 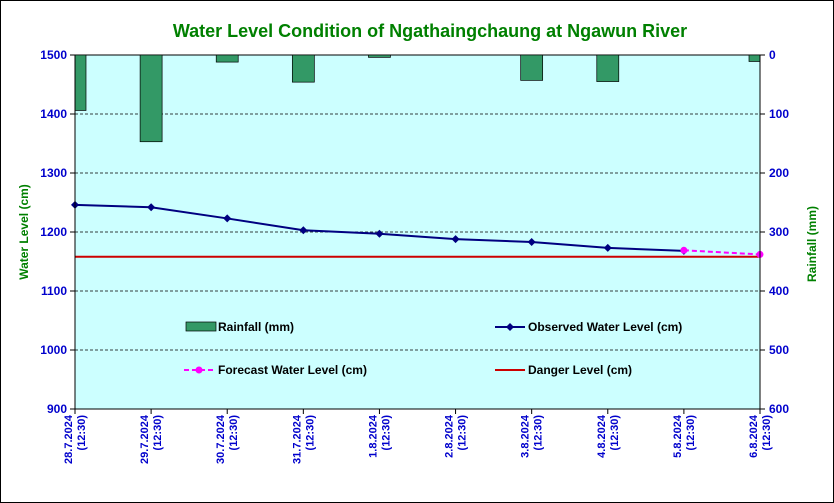 What do you see at coordinates (722, 252) in the screenshot?
I see `forecast-line` at bounding box center [722, 252].